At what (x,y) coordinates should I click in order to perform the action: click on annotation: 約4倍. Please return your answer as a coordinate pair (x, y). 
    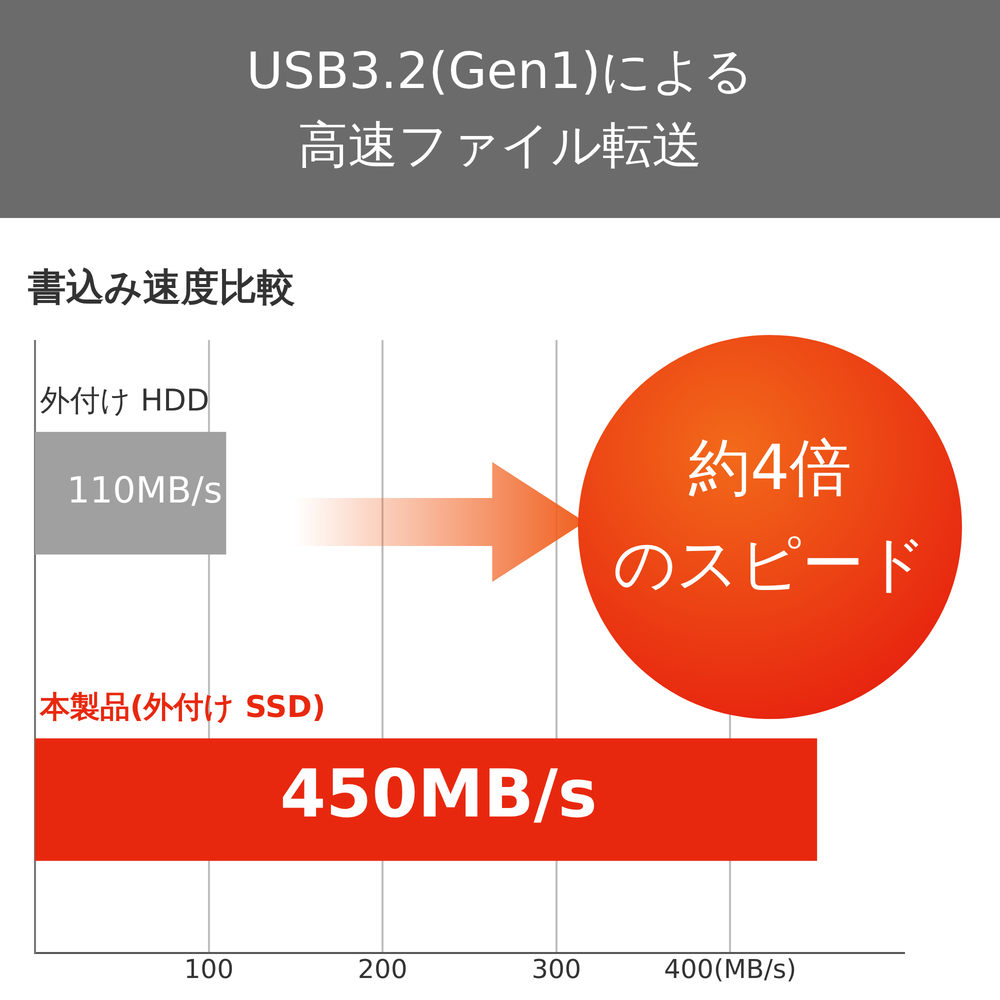
    Looking at the image, I should click on (770, 468).